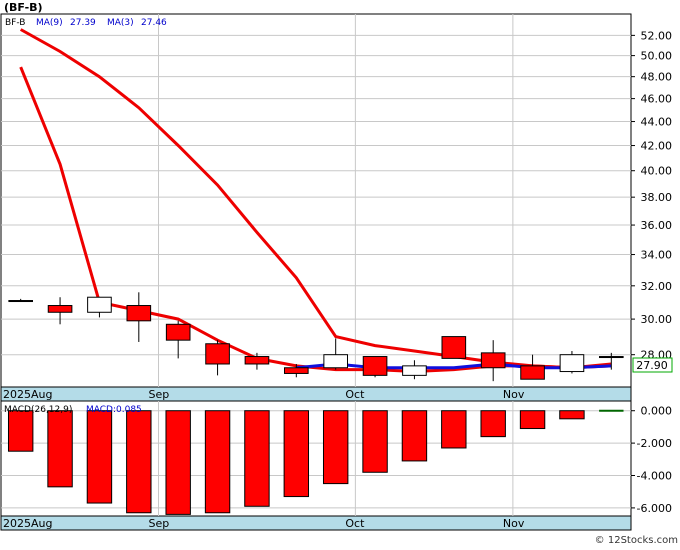 The height and width of the screenshot is (550, 680). What do you see at coordinates (657, 99) in the screenshot?
I see `price-tick-label: 46.00` at bounding box center [657, 99].